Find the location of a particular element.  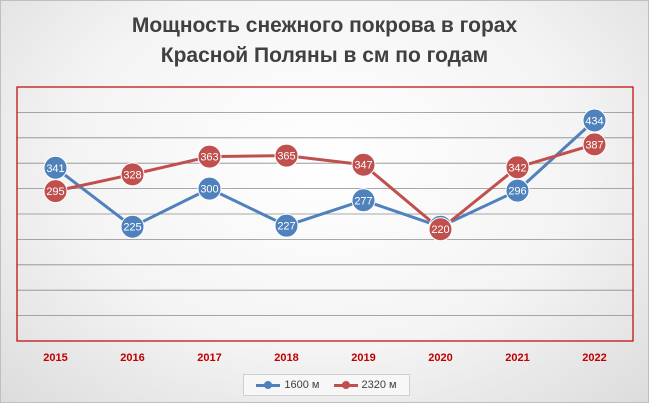

x-tick-label: 2015 is located at coordinates (55, 358).